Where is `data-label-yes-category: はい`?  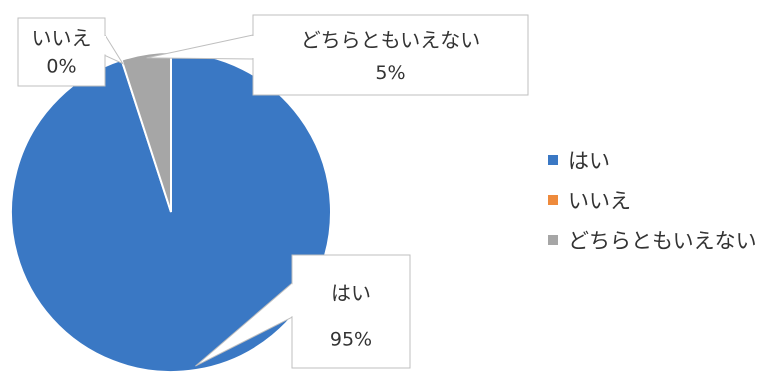
data-label-yes-category: はい is located at coordinates (351, 293).